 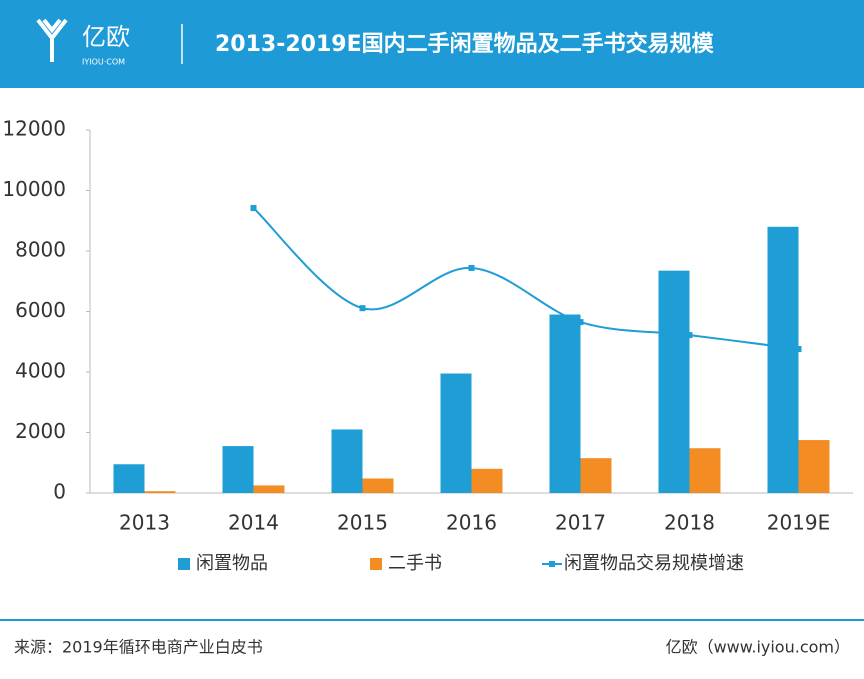 What do you see at coordinates (465, 44) in the screenshot?
I see `chart-title: 2013-2019E国内二手闲置物品及二手书交易规模` at bounding box center [465, 44].